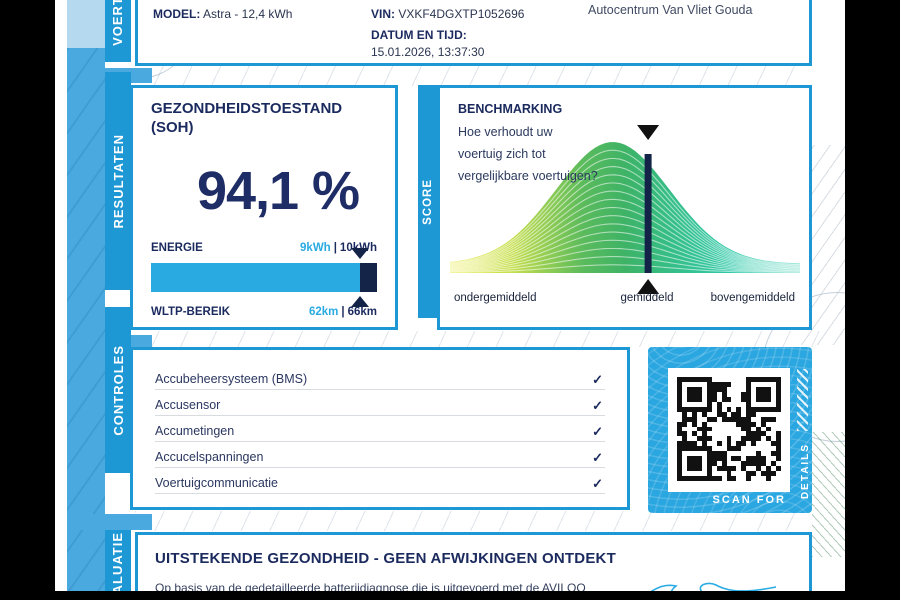  What do you see at coordinates (256, 277) in the screenshot?
I see `soh-progress-fill` at bounding box center [256, 277].